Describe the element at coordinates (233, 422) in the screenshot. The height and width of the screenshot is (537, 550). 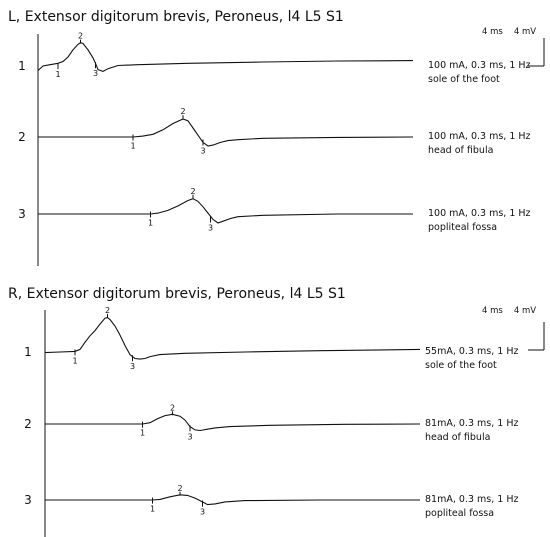
I see `right-trace-2-line` at that location.